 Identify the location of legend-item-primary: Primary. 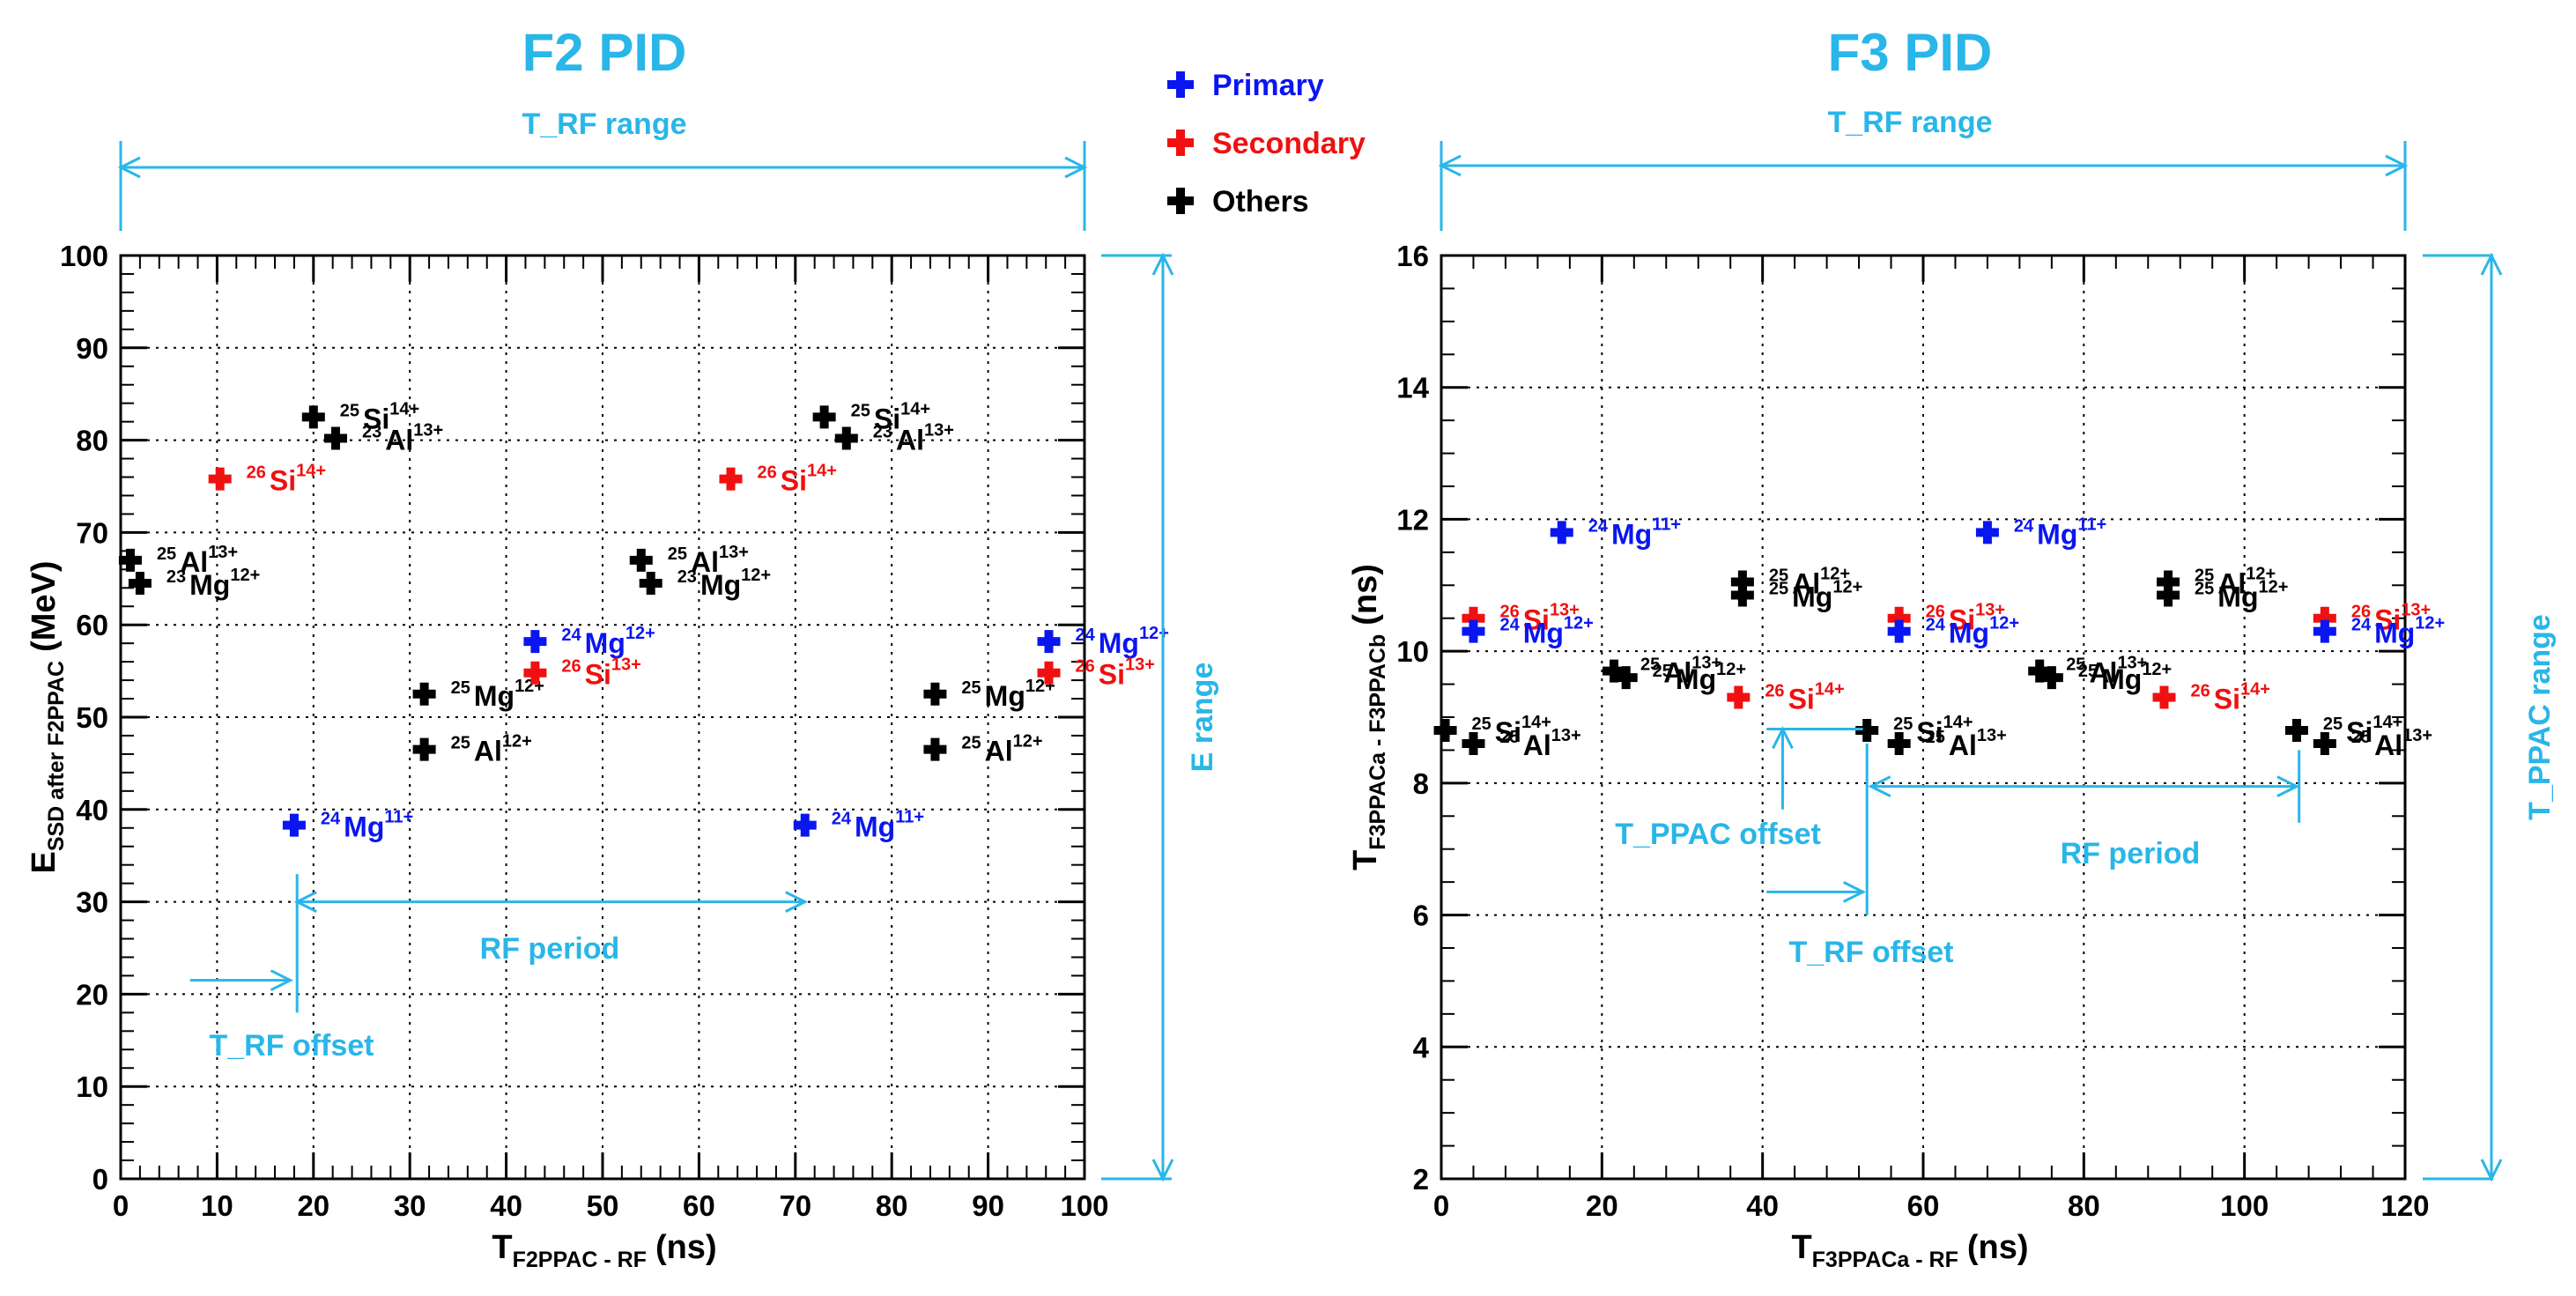
(1246, 85).